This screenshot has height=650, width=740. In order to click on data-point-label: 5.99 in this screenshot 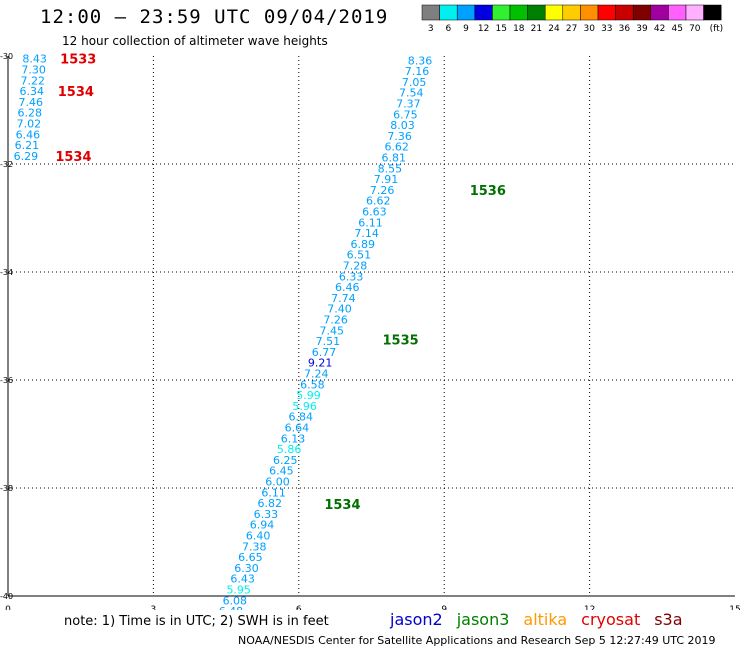, I will do `click(308, 395)`.